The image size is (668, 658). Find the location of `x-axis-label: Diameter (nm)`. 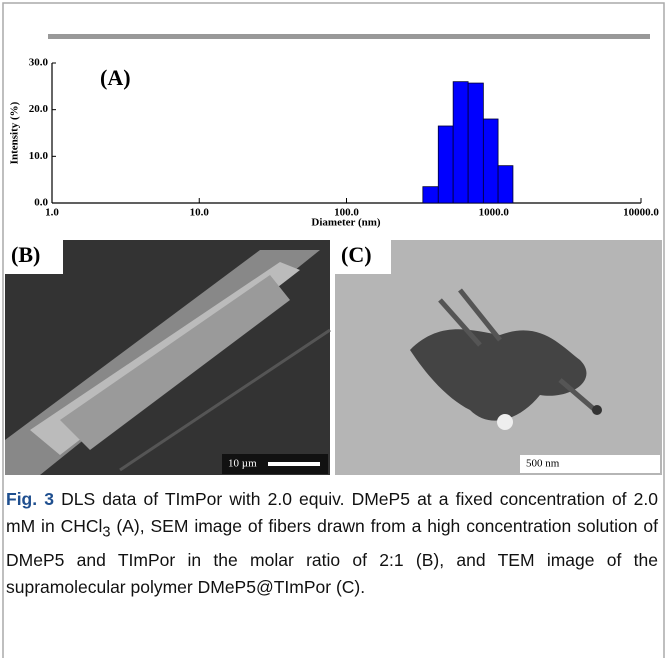

x-axis-label: Diameter (nm) is located at coordinates (345, 223).